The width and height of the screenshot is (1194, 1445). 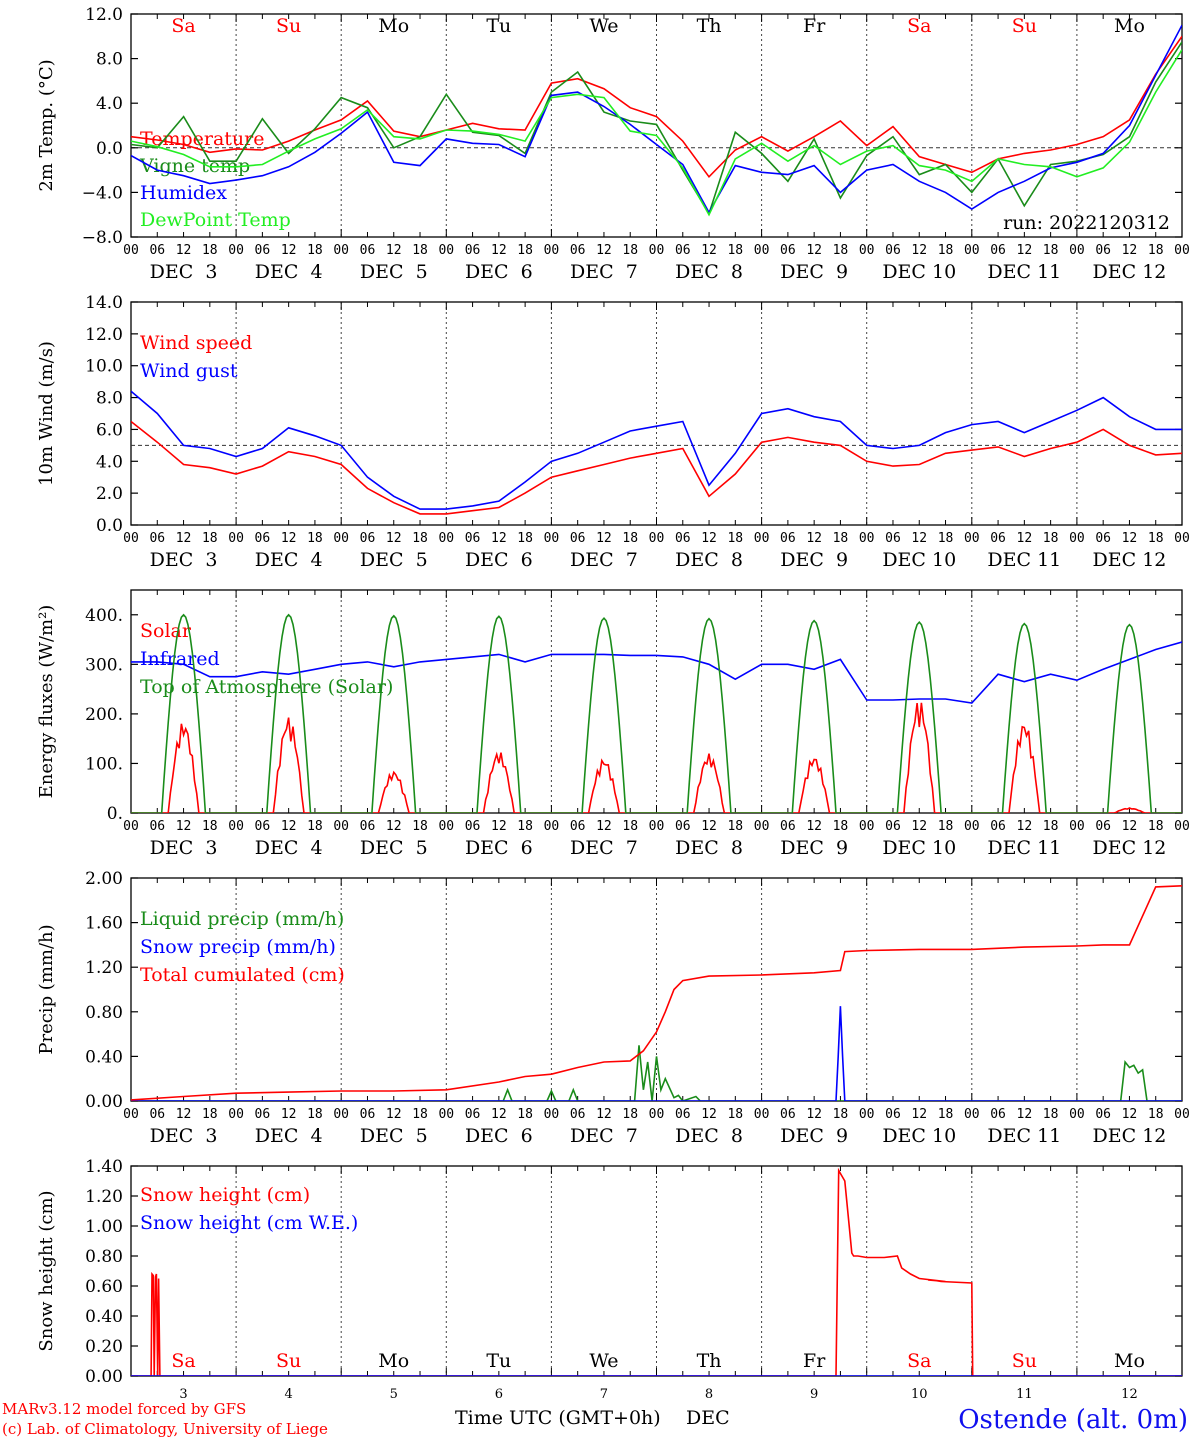 What do you see at coordinates (656, 672) in the screenshot?
I see `series-line-infrared` at bounding box center [656, 672].